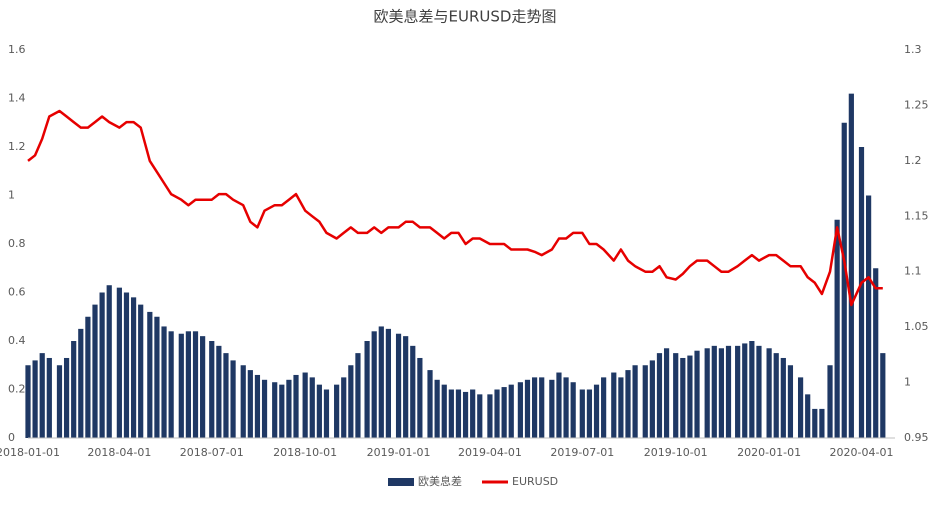  I want to click on x-tick-label: 2019-10-01, so click(676, 452).